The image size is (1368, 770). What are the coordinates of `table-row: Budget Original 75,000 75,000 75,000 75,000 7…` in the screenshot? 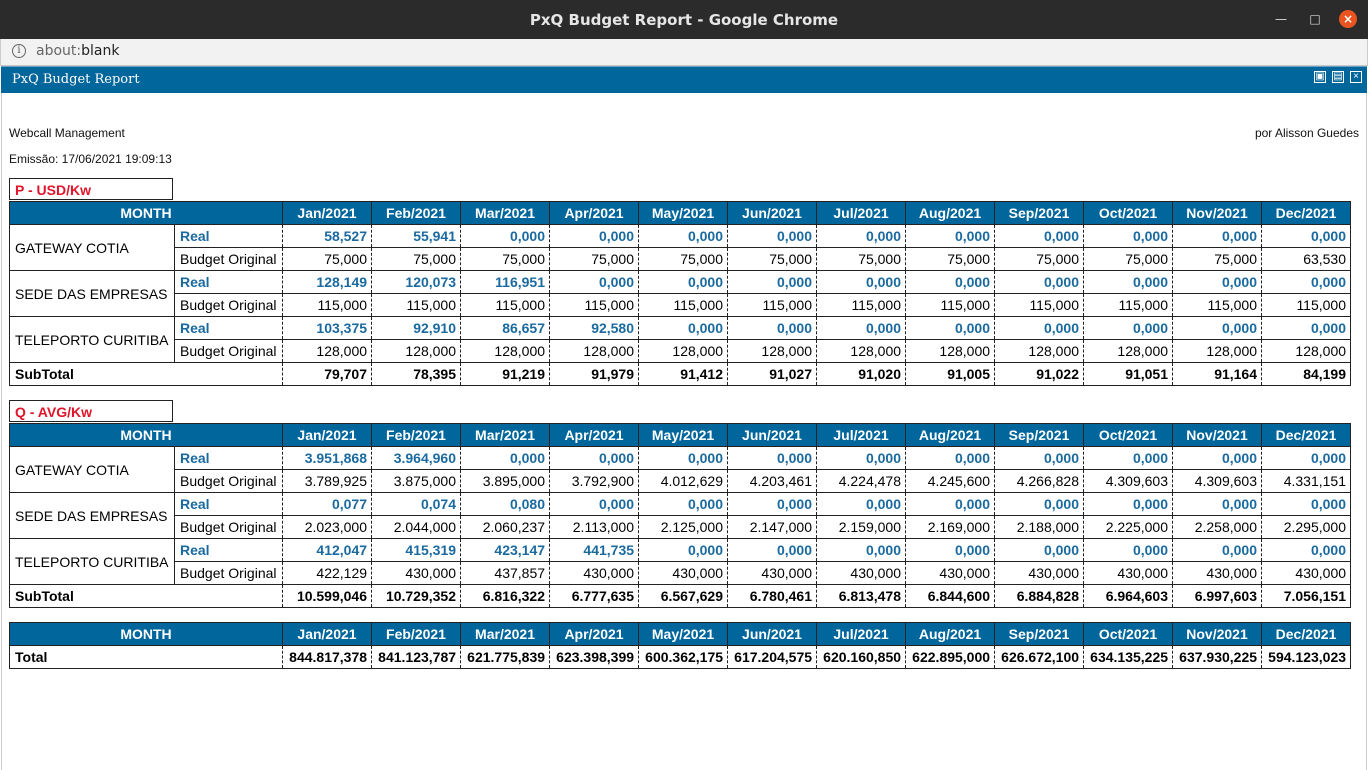 It's located at (681, 259).